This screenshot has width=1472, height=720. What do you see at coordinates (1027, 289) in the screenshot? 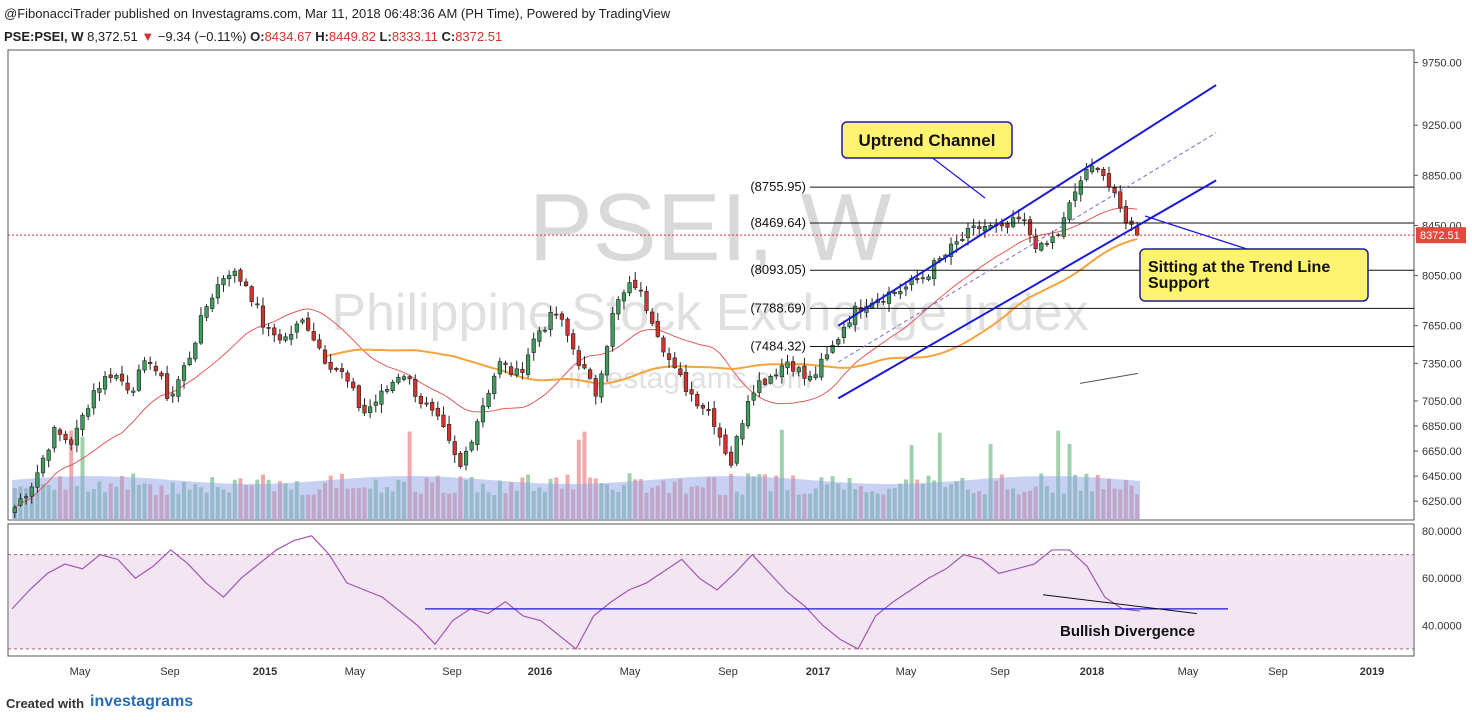
I see `channel-lower-line` at bounding box center [1027, 289].